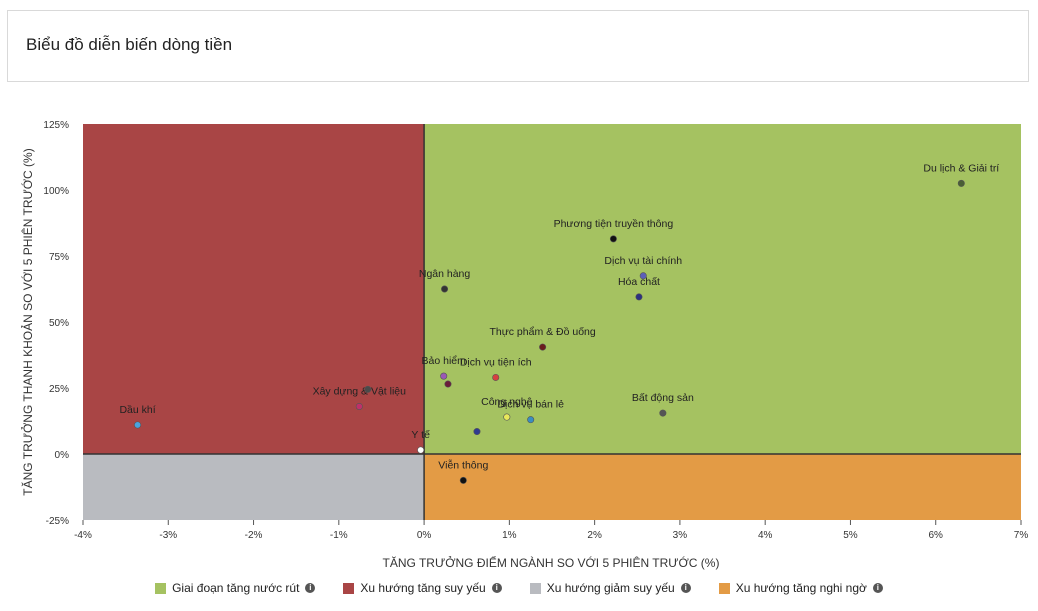 This screenshot has width=1038, height=611. What do you see at coordinates (542, 332) in the screenshot?
I see `point-label: Thực phẩm & Đồ uống` at bounding box center [542, 332].